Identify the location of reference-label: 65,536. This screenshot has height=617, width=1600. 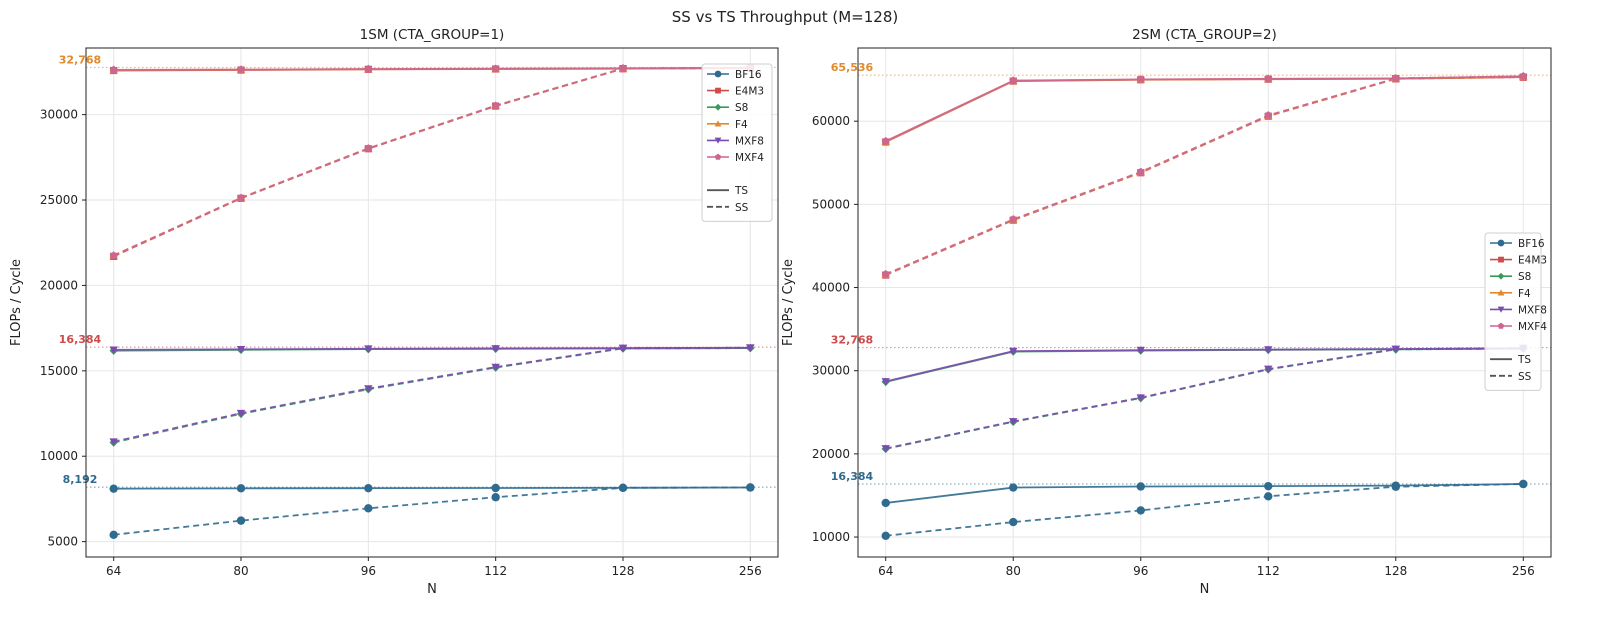
(852, 67).